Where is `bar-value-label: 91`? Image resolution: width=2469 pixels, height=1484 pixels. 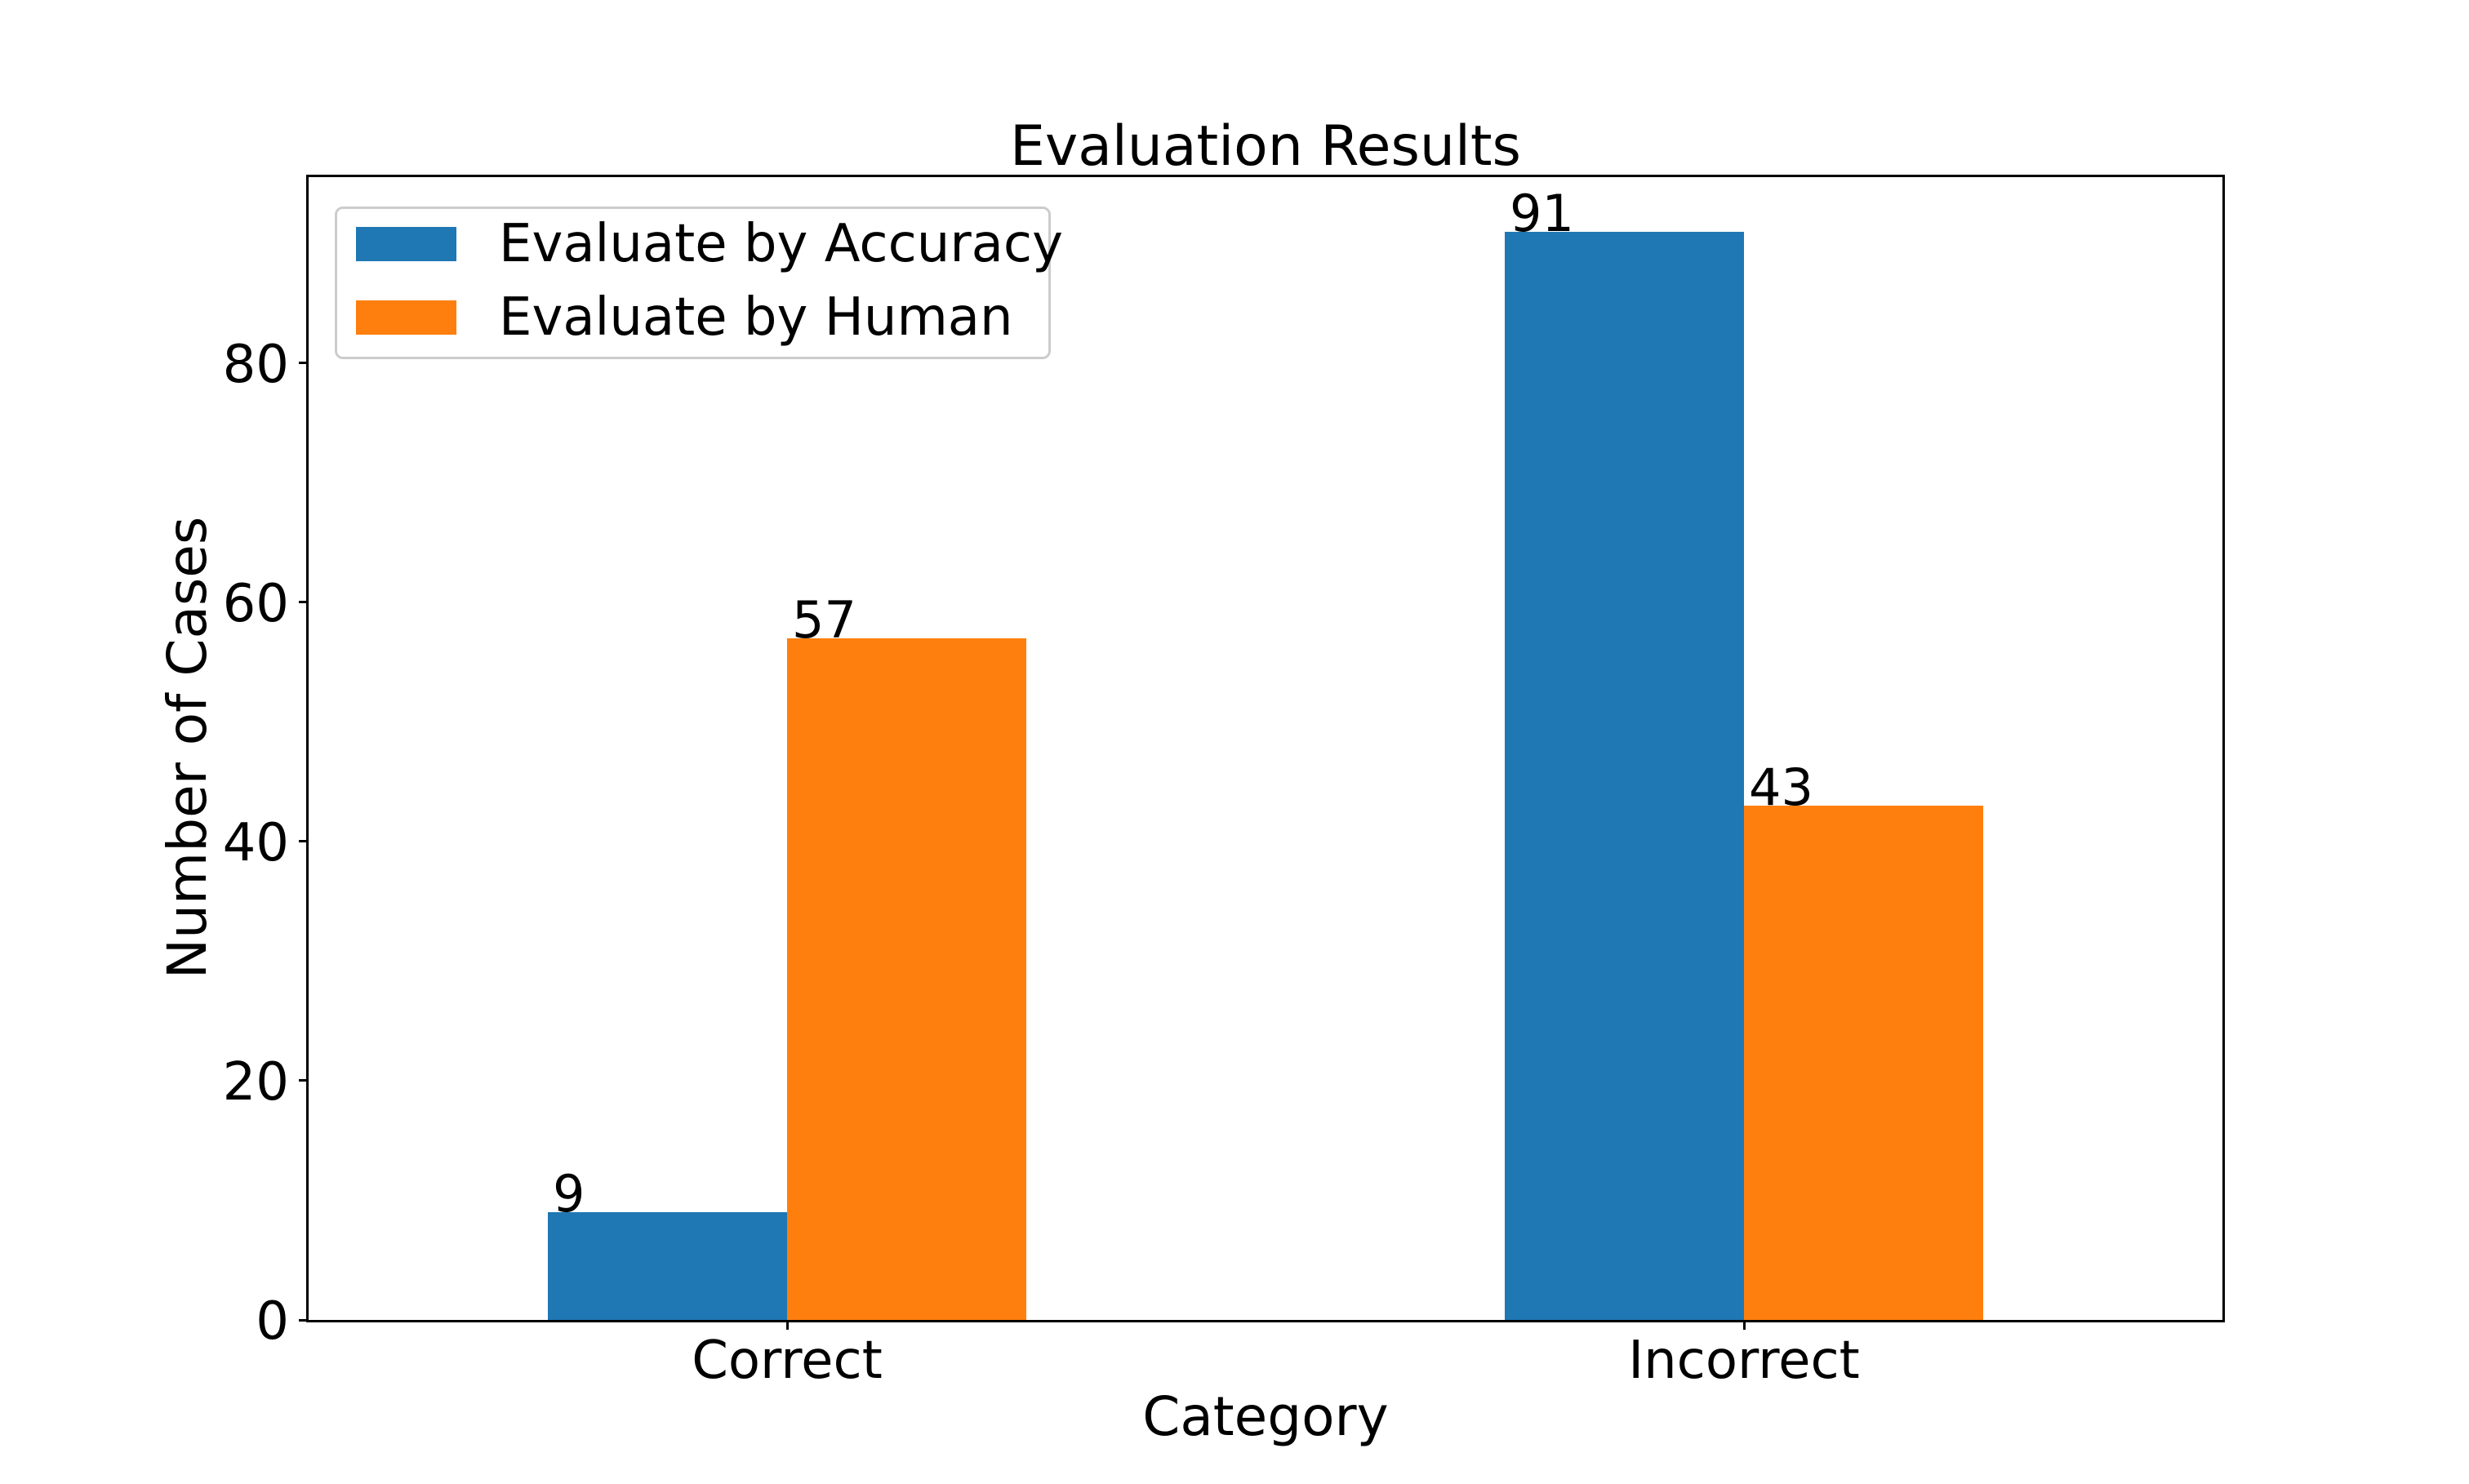
bar-value-label: 91 is located at coordinates (1542, 213).